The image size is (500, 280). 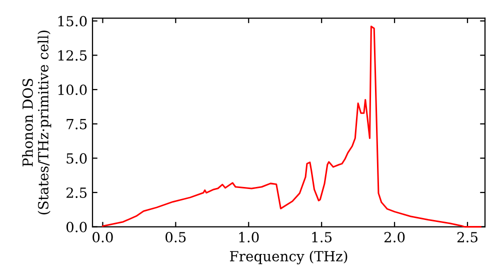 What do you see at coordinates (176, 237) in the screenshot?
I see `x-tick-label: 0.5` at bounding box center [176, 237].